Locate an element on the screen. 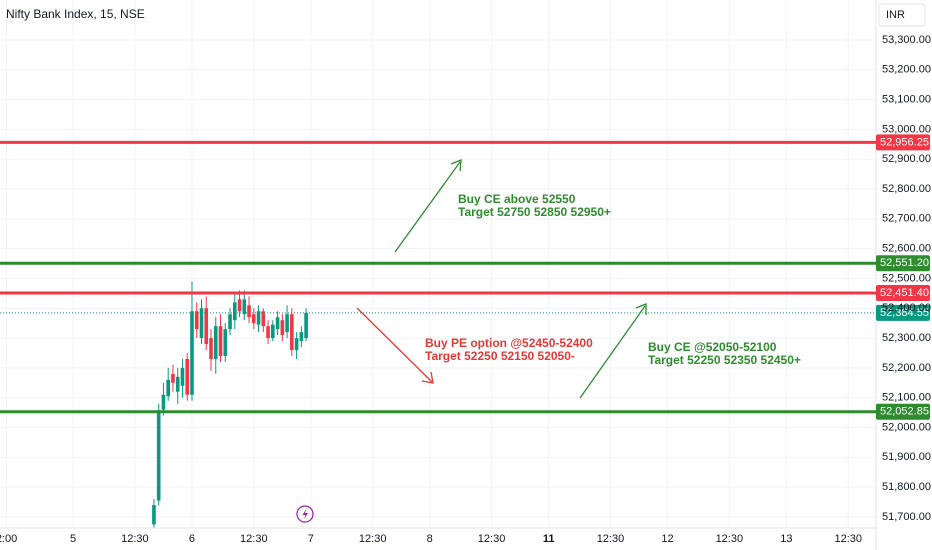  x-tick-label: 5 is located at coordinates (73, 539).